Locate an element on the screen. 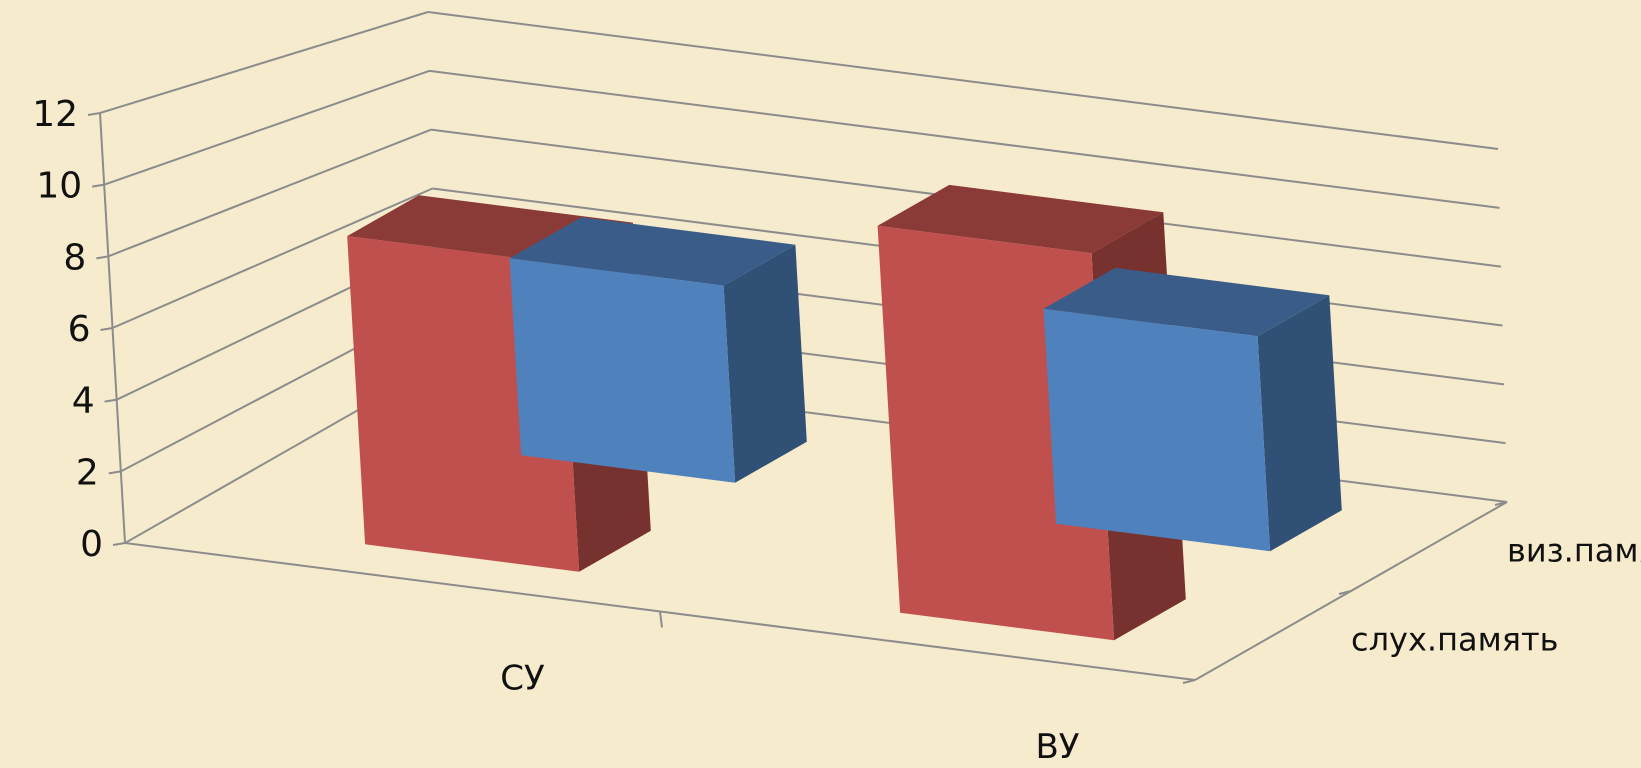 This screenshot has height=768, width=1641. x-tick-mark is located at coordinates (661, 619).